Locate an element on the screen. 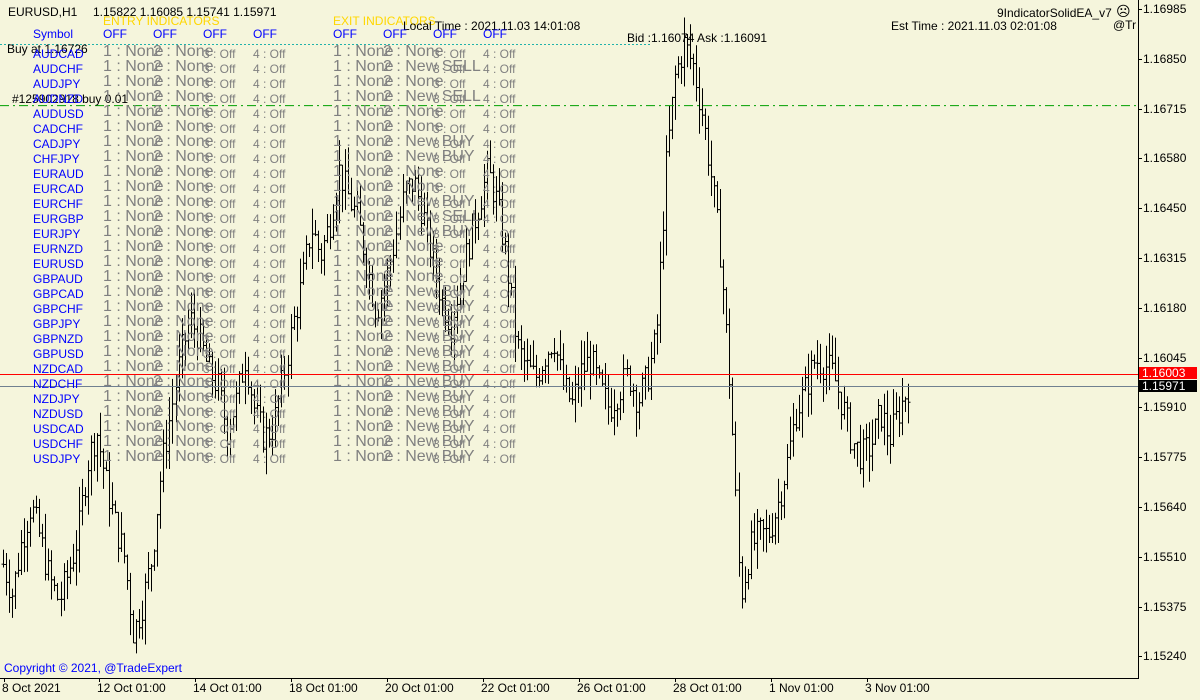 This screenshot has width=1200, height=700. symbol-name: GBPUSD is located at coordinates (58, 354).